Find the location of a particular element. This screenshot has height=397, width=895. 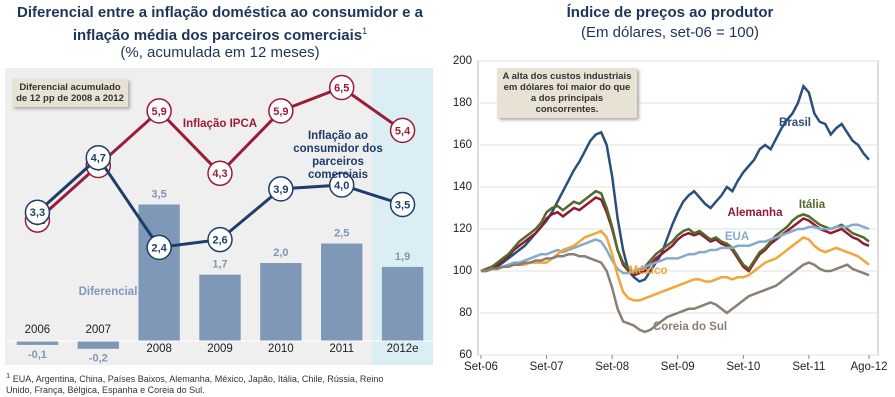

series-label: Brasil is located at coordinates (795, 123).